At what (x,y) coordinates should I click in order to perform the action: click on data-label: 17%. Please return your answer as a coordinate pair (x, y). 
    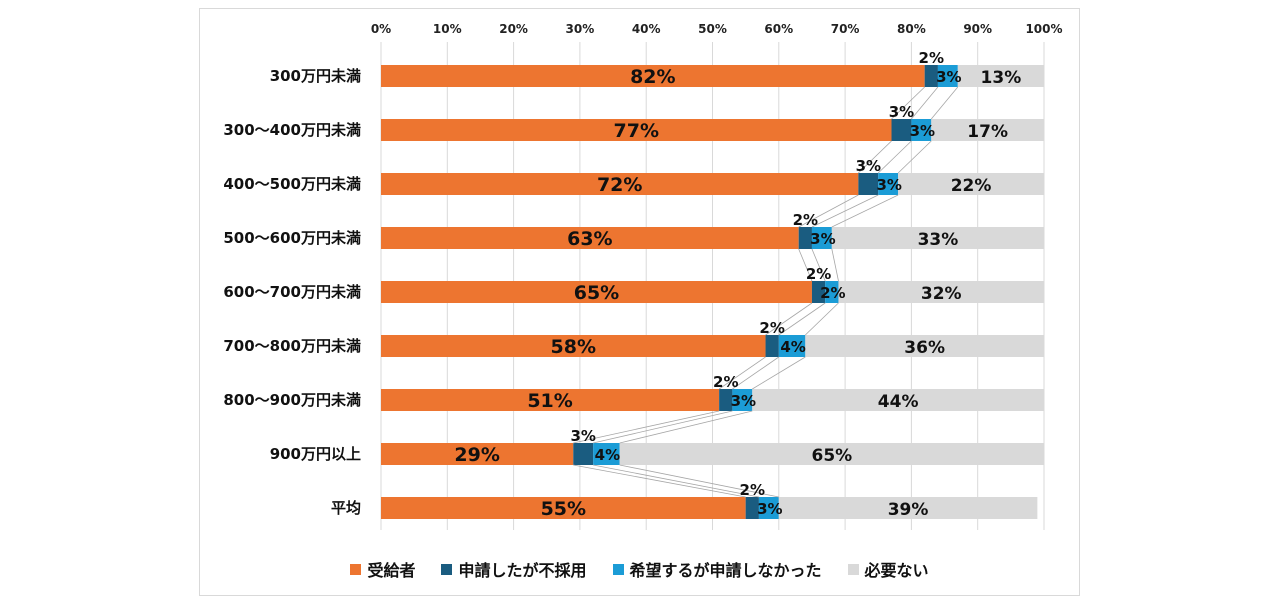
    Looking at the image, I should click on (987, 132).